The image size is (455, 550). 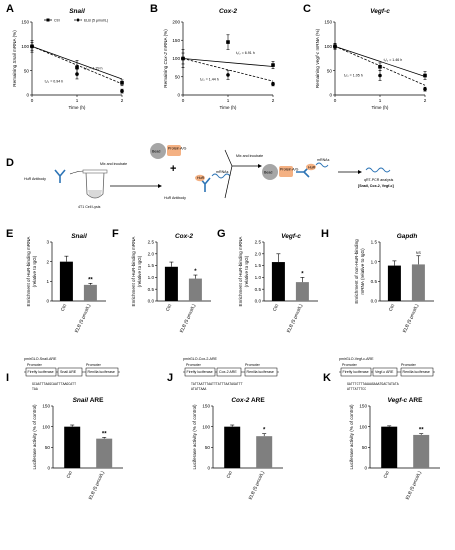 I want to click on chart-title-part: Cox-2, so click(x=240, y=400).